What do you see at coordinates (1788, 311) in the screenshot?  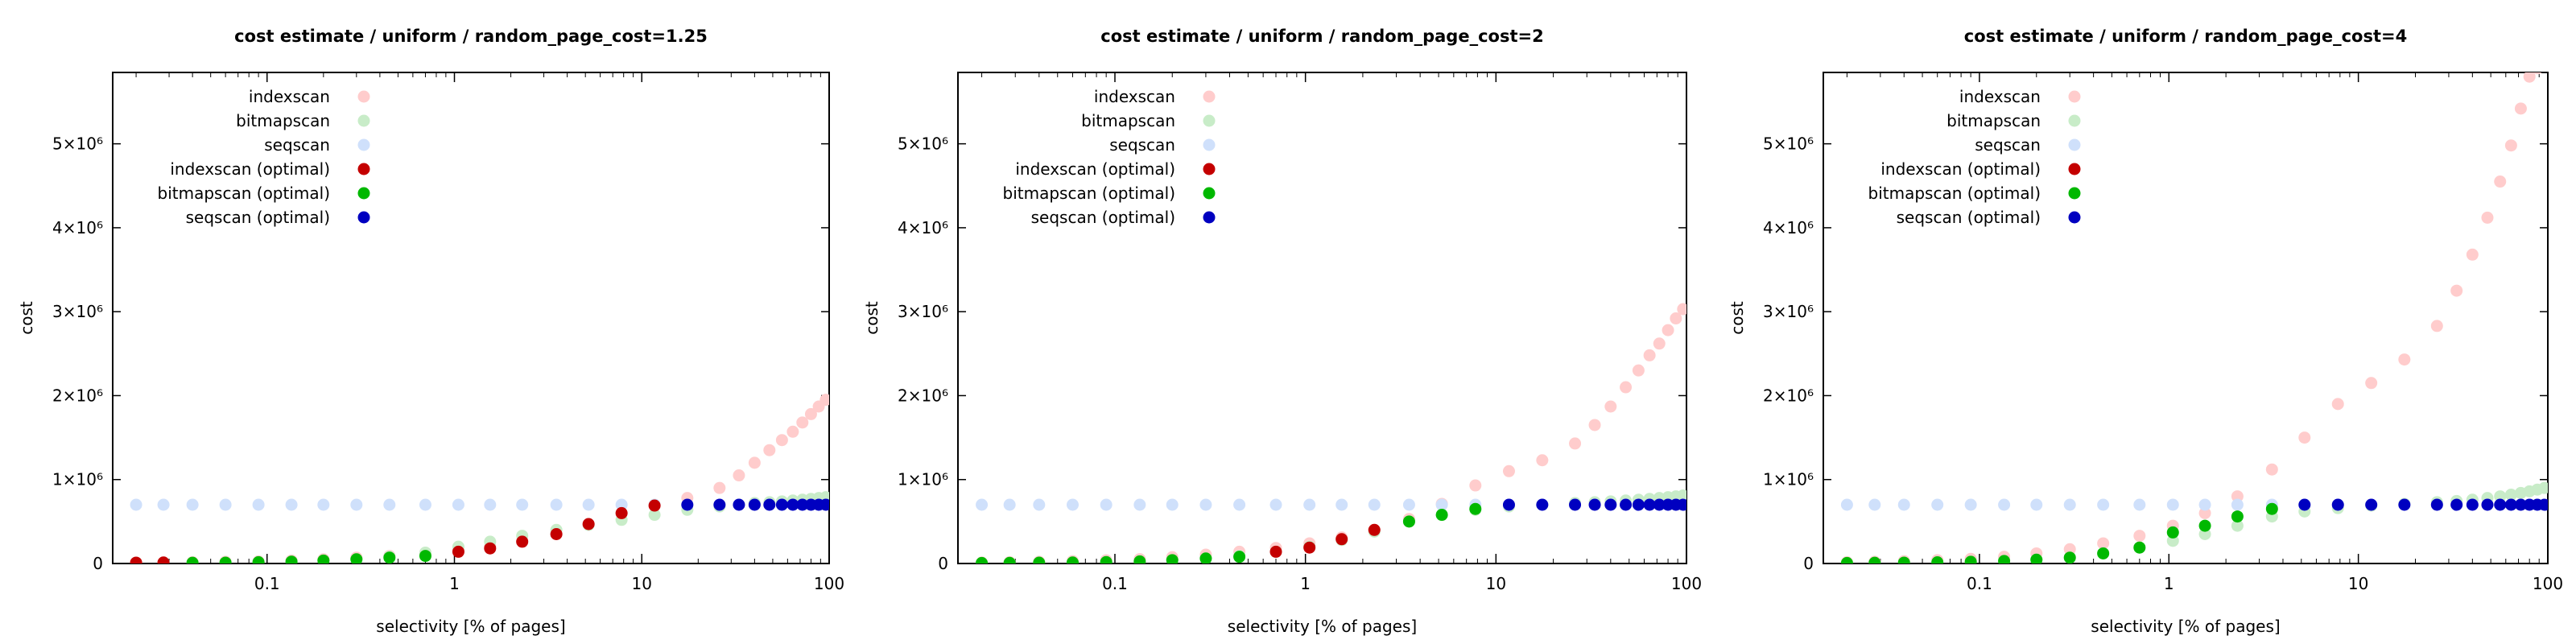 I see `y-tick-label: 3×10⁶` at bounding box center [1788, 311].